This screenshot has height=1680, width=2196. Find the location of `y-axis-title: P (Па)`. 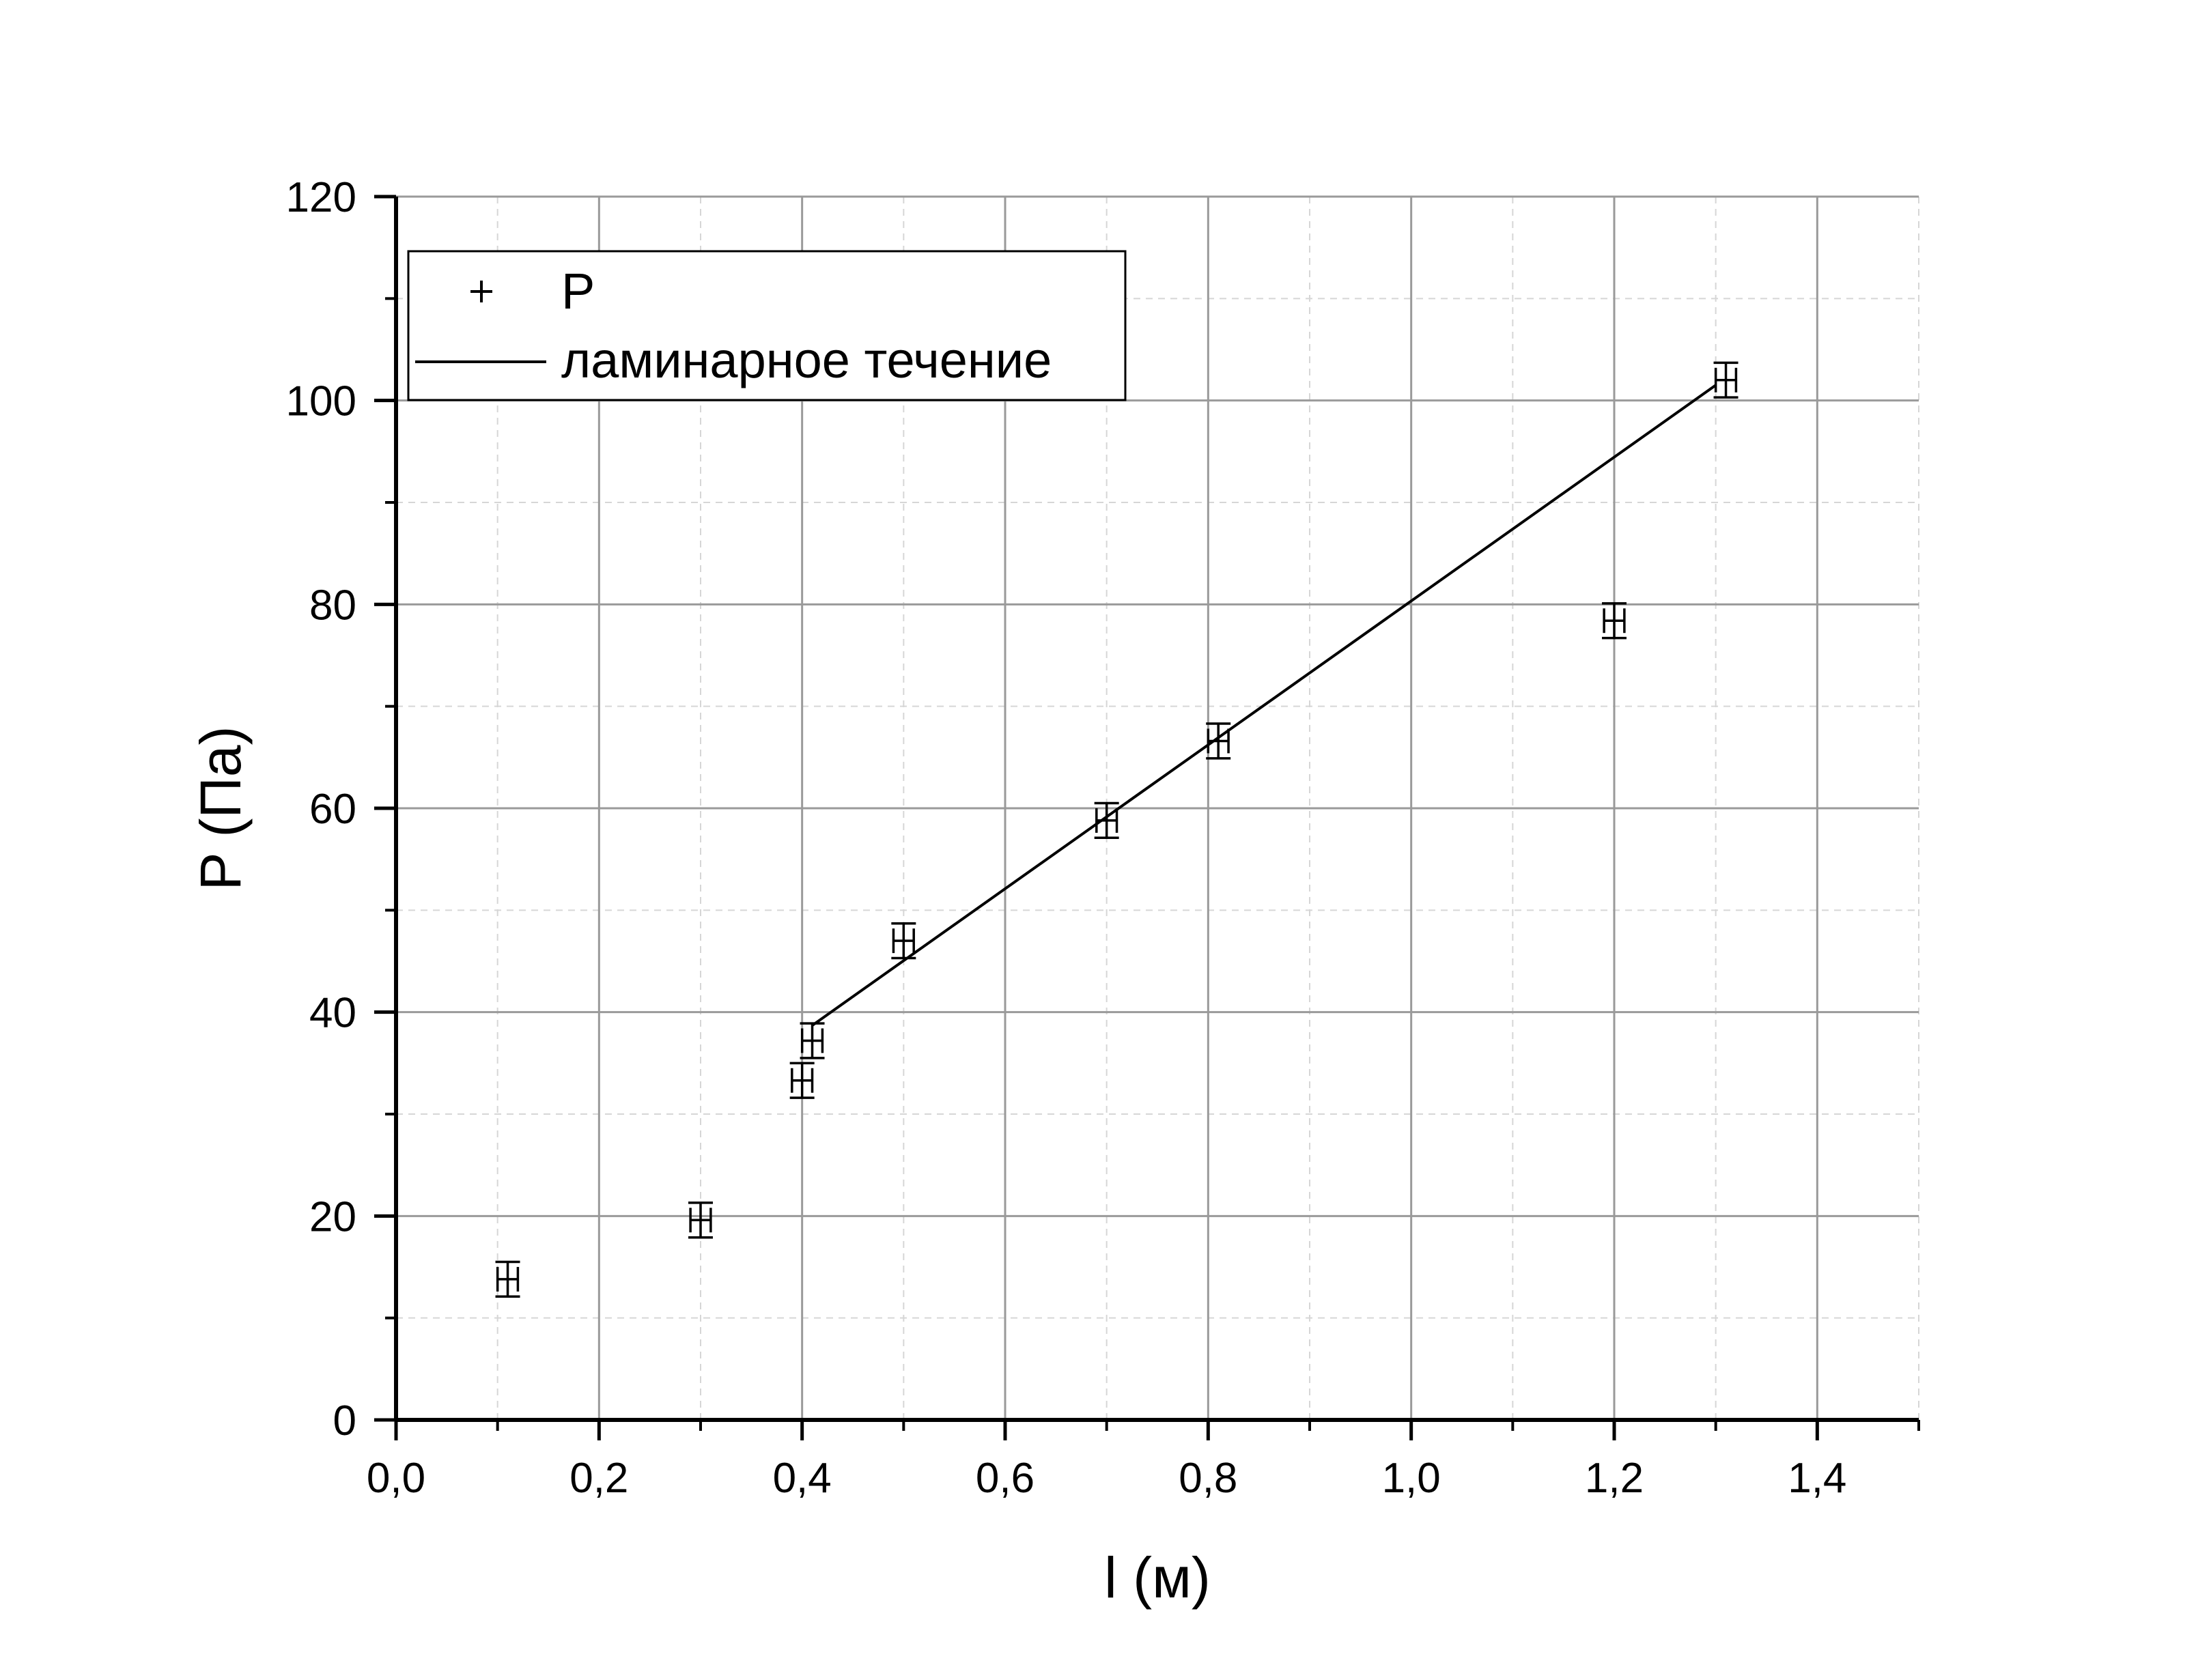

y-axis-title: P (Па) is located at coordinates (220, 808).